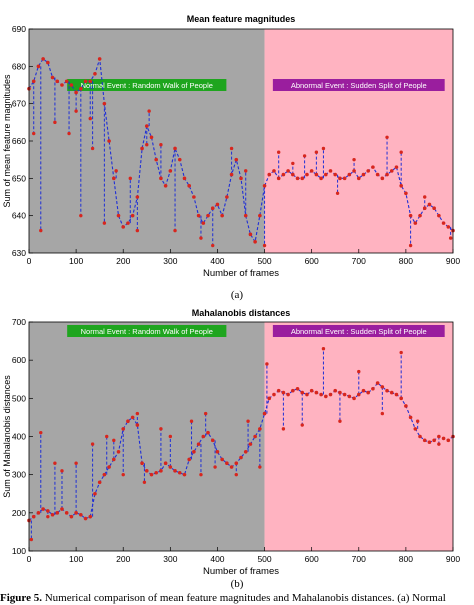 Image resolution: width=474 pixels, height=605 pixels. I want to click on x-tick-label: 100, so click(76, 559).